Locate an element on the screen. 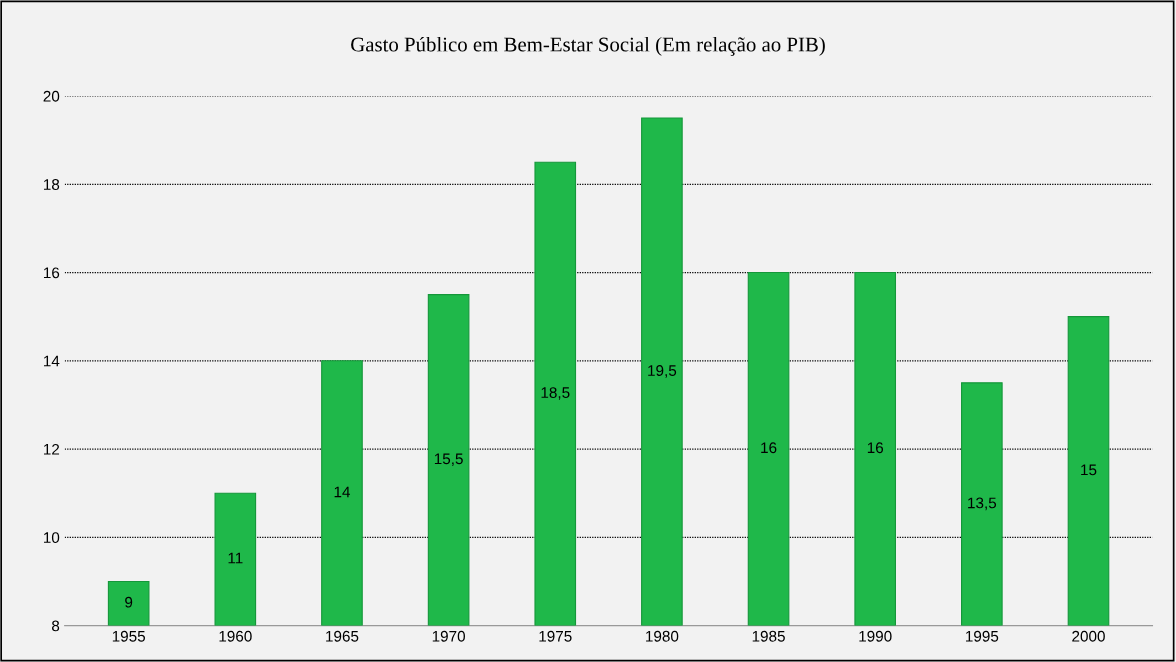 The height and width of the screenshot is (662, 1176). x-tick-label: 1955 is located at coordinates (129, 636).